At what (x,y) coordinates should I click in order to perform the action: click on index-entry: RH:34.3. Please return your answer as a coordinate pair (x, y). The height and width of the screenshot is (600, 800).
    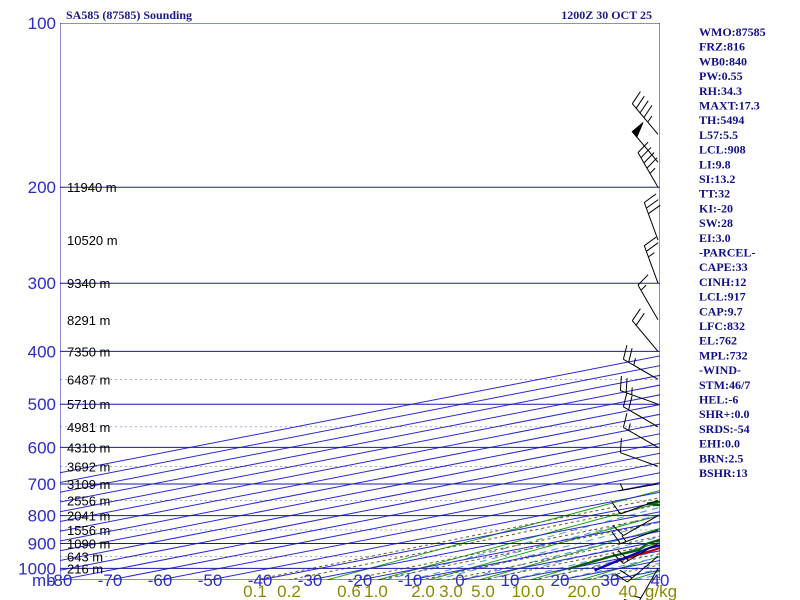
    Looking at the image, I should click on (720, 91).